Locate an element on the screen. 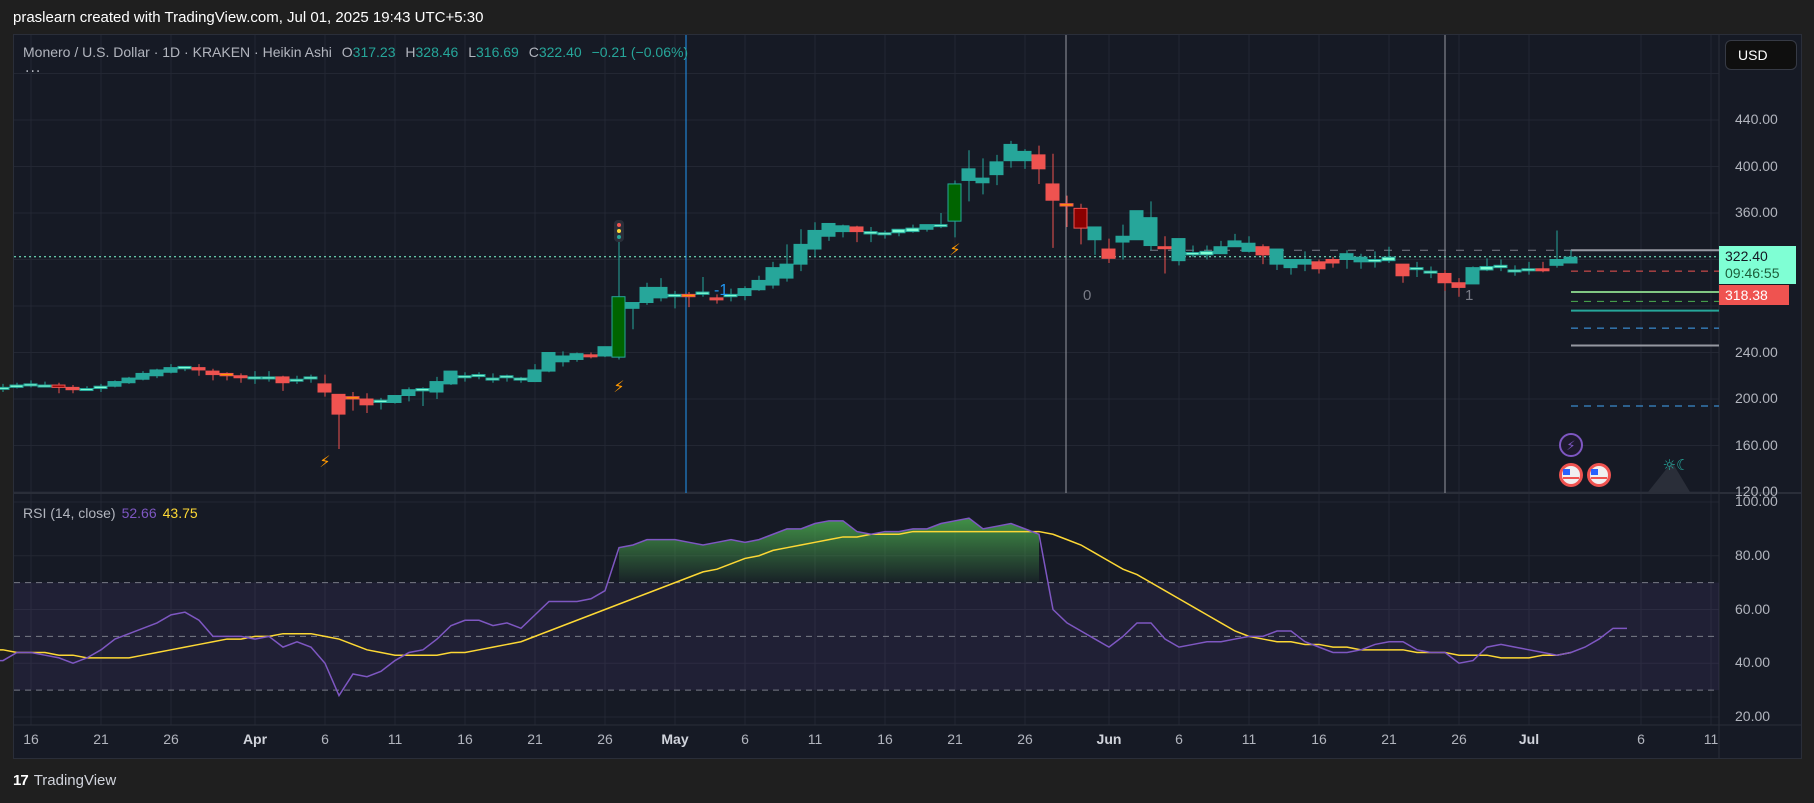  rsi-tick: 100.00 is located at coordinates (1756, 501).